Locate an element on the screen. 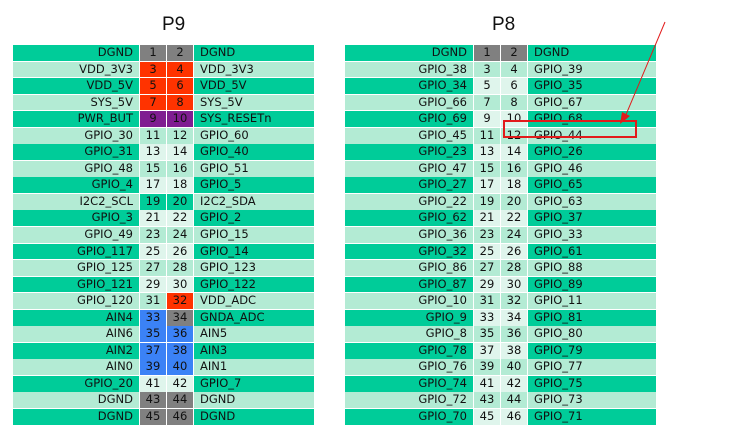  p9-row: VDD_5V 5 6 VDD_5V is located at coordinates (163, 86).